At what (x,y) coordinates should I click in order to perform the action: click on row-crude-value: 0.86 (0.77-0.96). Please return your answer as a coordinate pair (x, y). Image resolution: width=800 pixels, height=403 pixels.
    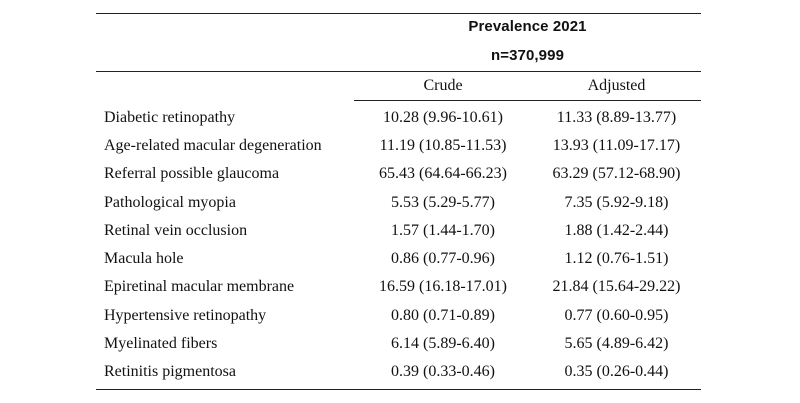
    Looking at the image, I should click on (443, 258).